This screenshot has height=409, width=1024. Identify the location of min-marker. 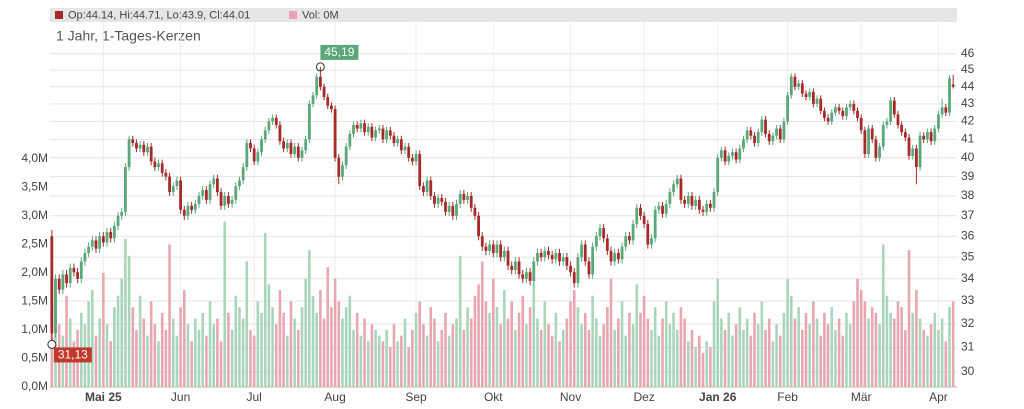
(52, 344).